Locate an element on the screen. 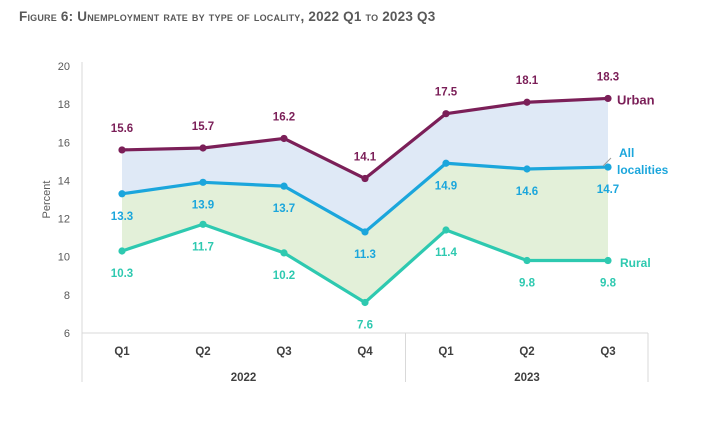 Image resolution: width=712 pixels, height=422 pixels. y-tick-label: 16 is located at coordinates (64, 143).